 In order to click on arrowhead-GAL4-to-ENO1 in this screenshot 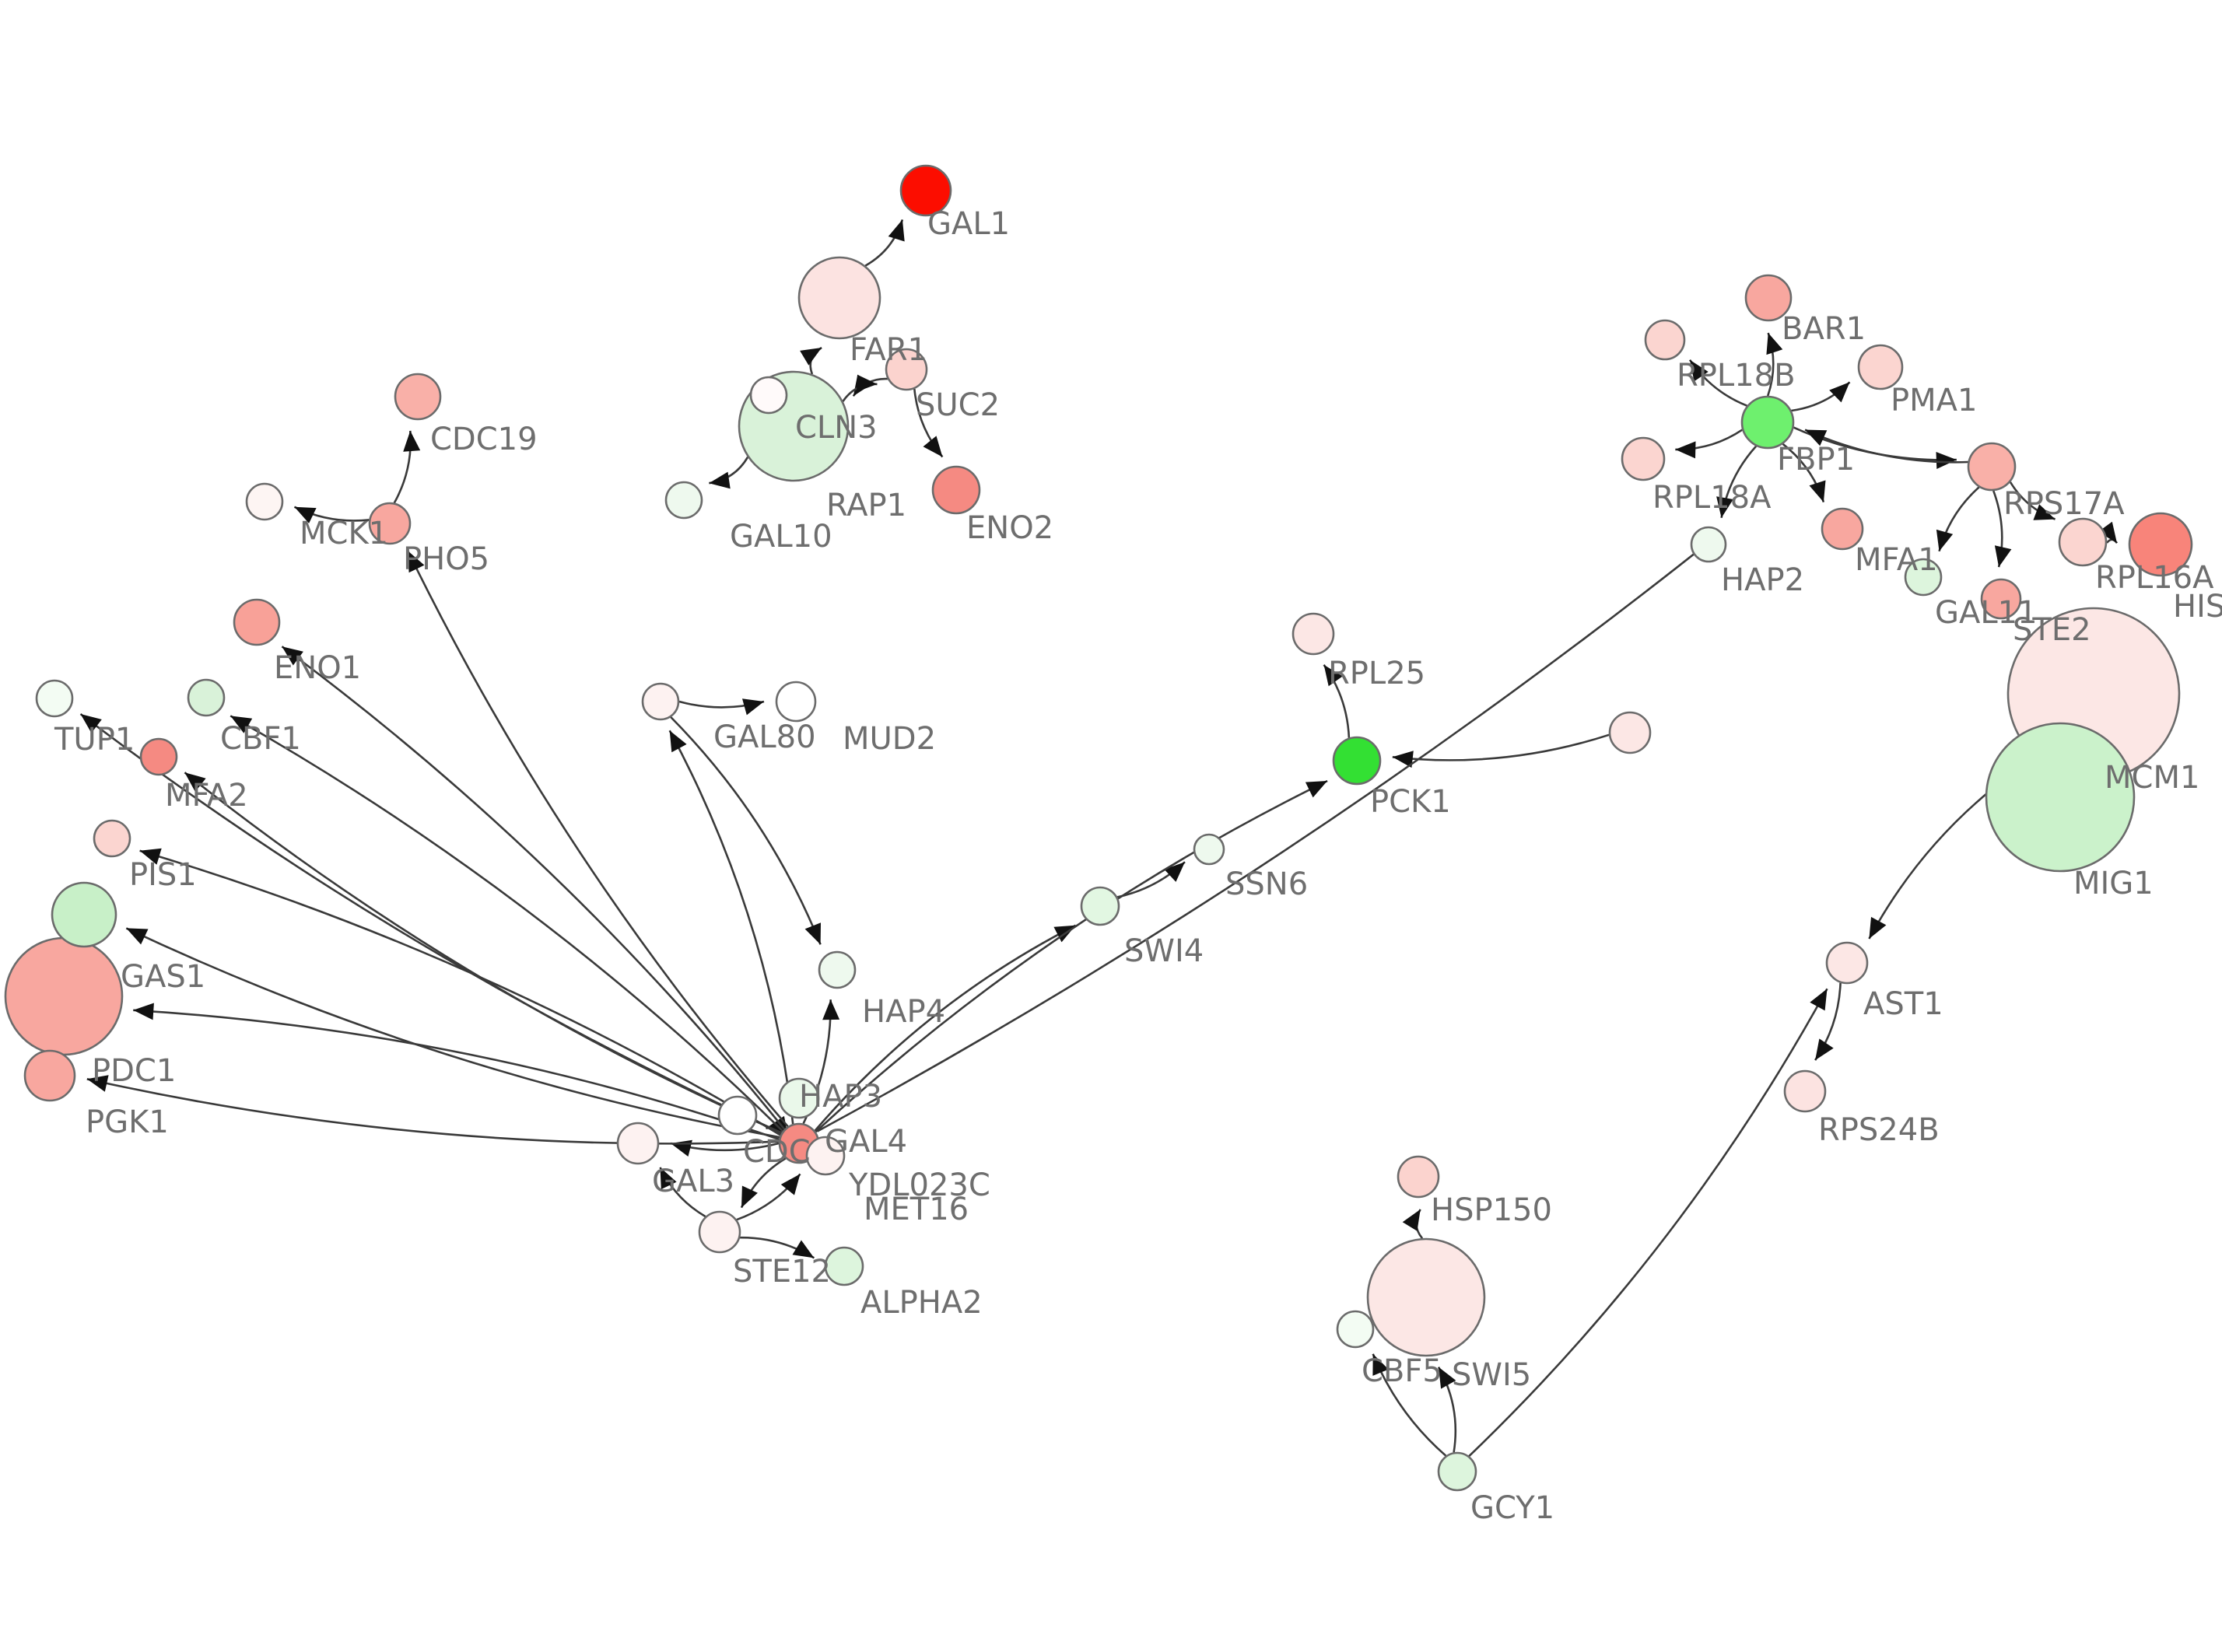, I will do `click(292, 656)`.